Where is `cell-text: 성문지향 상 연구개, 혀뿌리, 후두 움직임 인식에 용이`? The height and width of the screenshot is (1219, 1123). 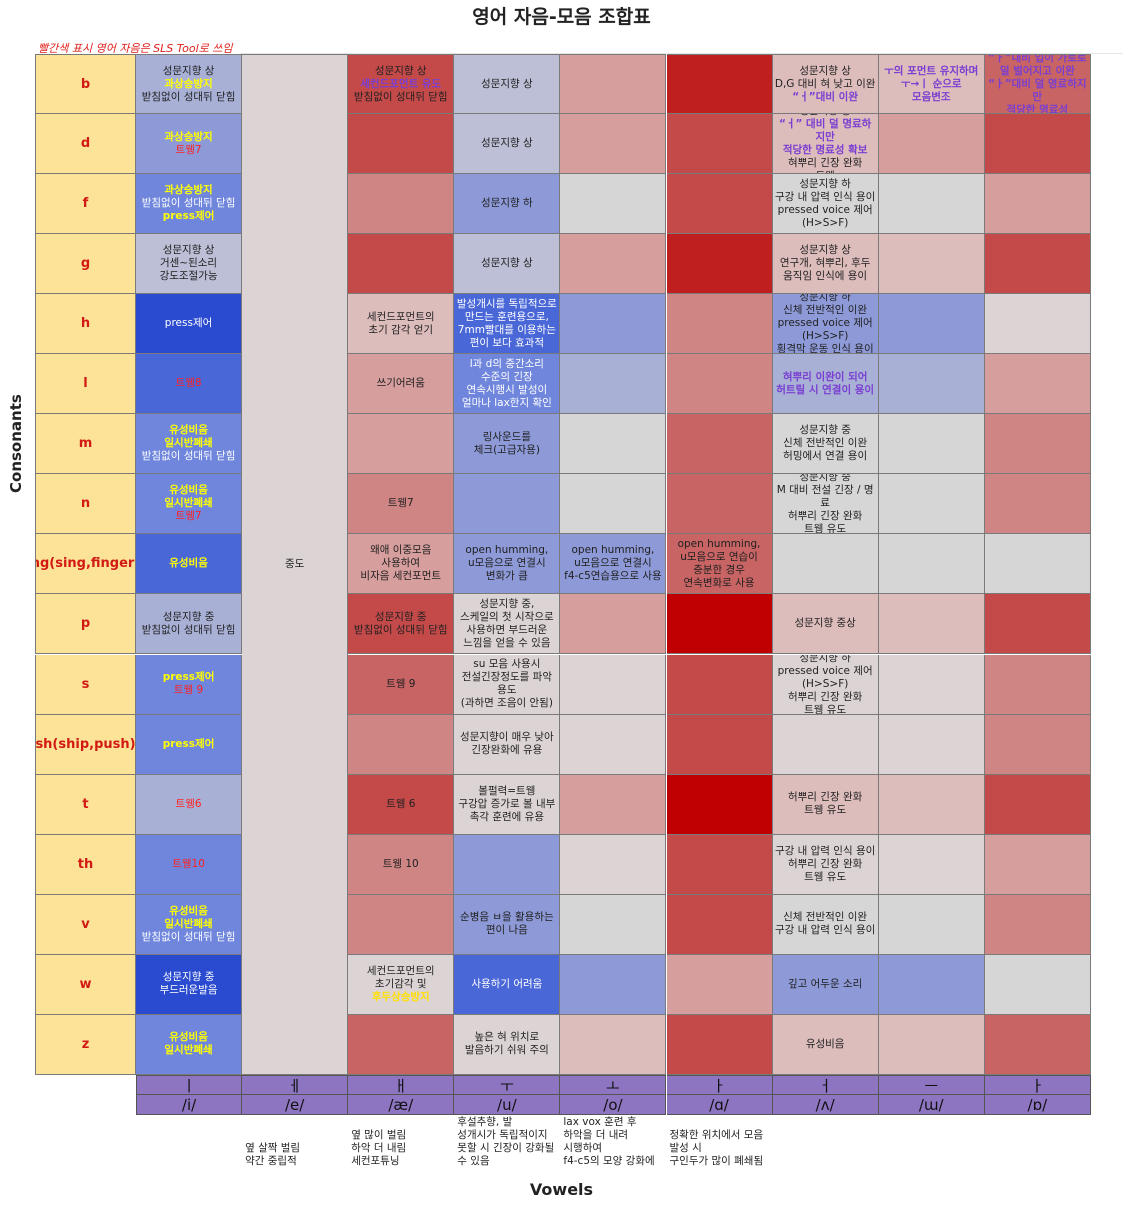
cell-text: 성문지향 상 연구개, 혀뿌리, 후두 움직임 인식에 용이 is located at coordinates (825, 263).